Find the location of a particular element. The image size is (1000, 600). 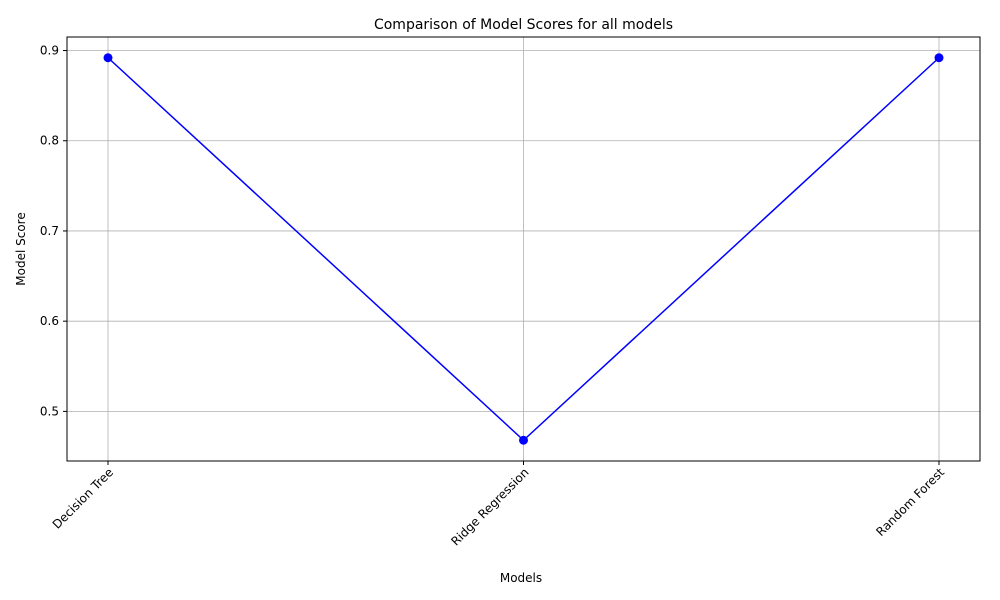

x-axis-label: Models is located at coordinates (521, 578).